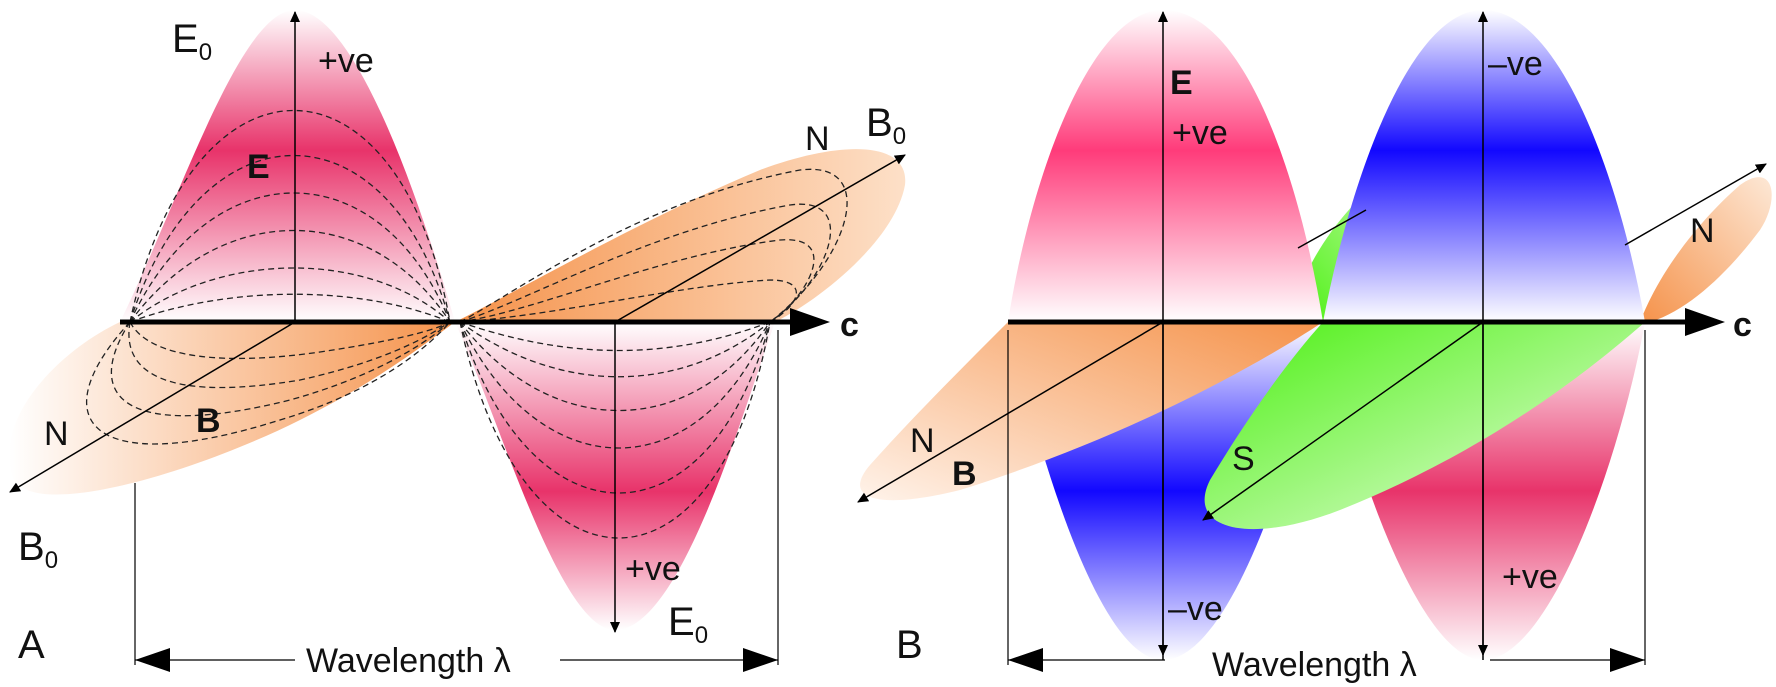 The height and width of the screenshot is (687, 1776). I want to click on e-field-label: E, so click(258, 167).